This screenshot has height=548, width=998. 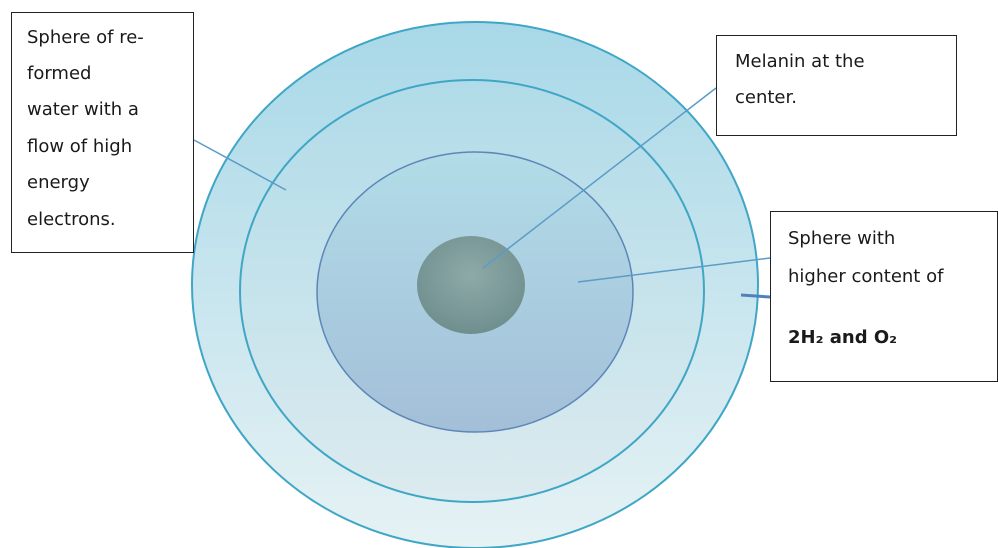 What do you see at coordinates (471, 285) in the screenshot?
I see `melanin-core` at bounding box center [471, 285].